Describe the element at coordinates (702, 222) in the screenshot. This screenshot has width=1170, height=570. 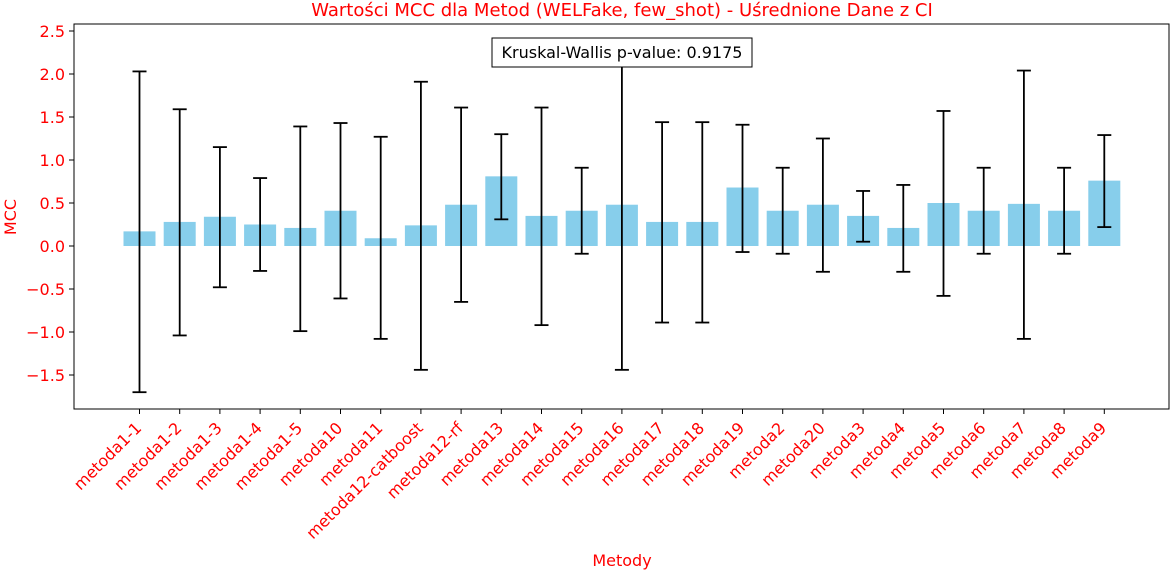
I see `error-bar-metoda18` at that location.